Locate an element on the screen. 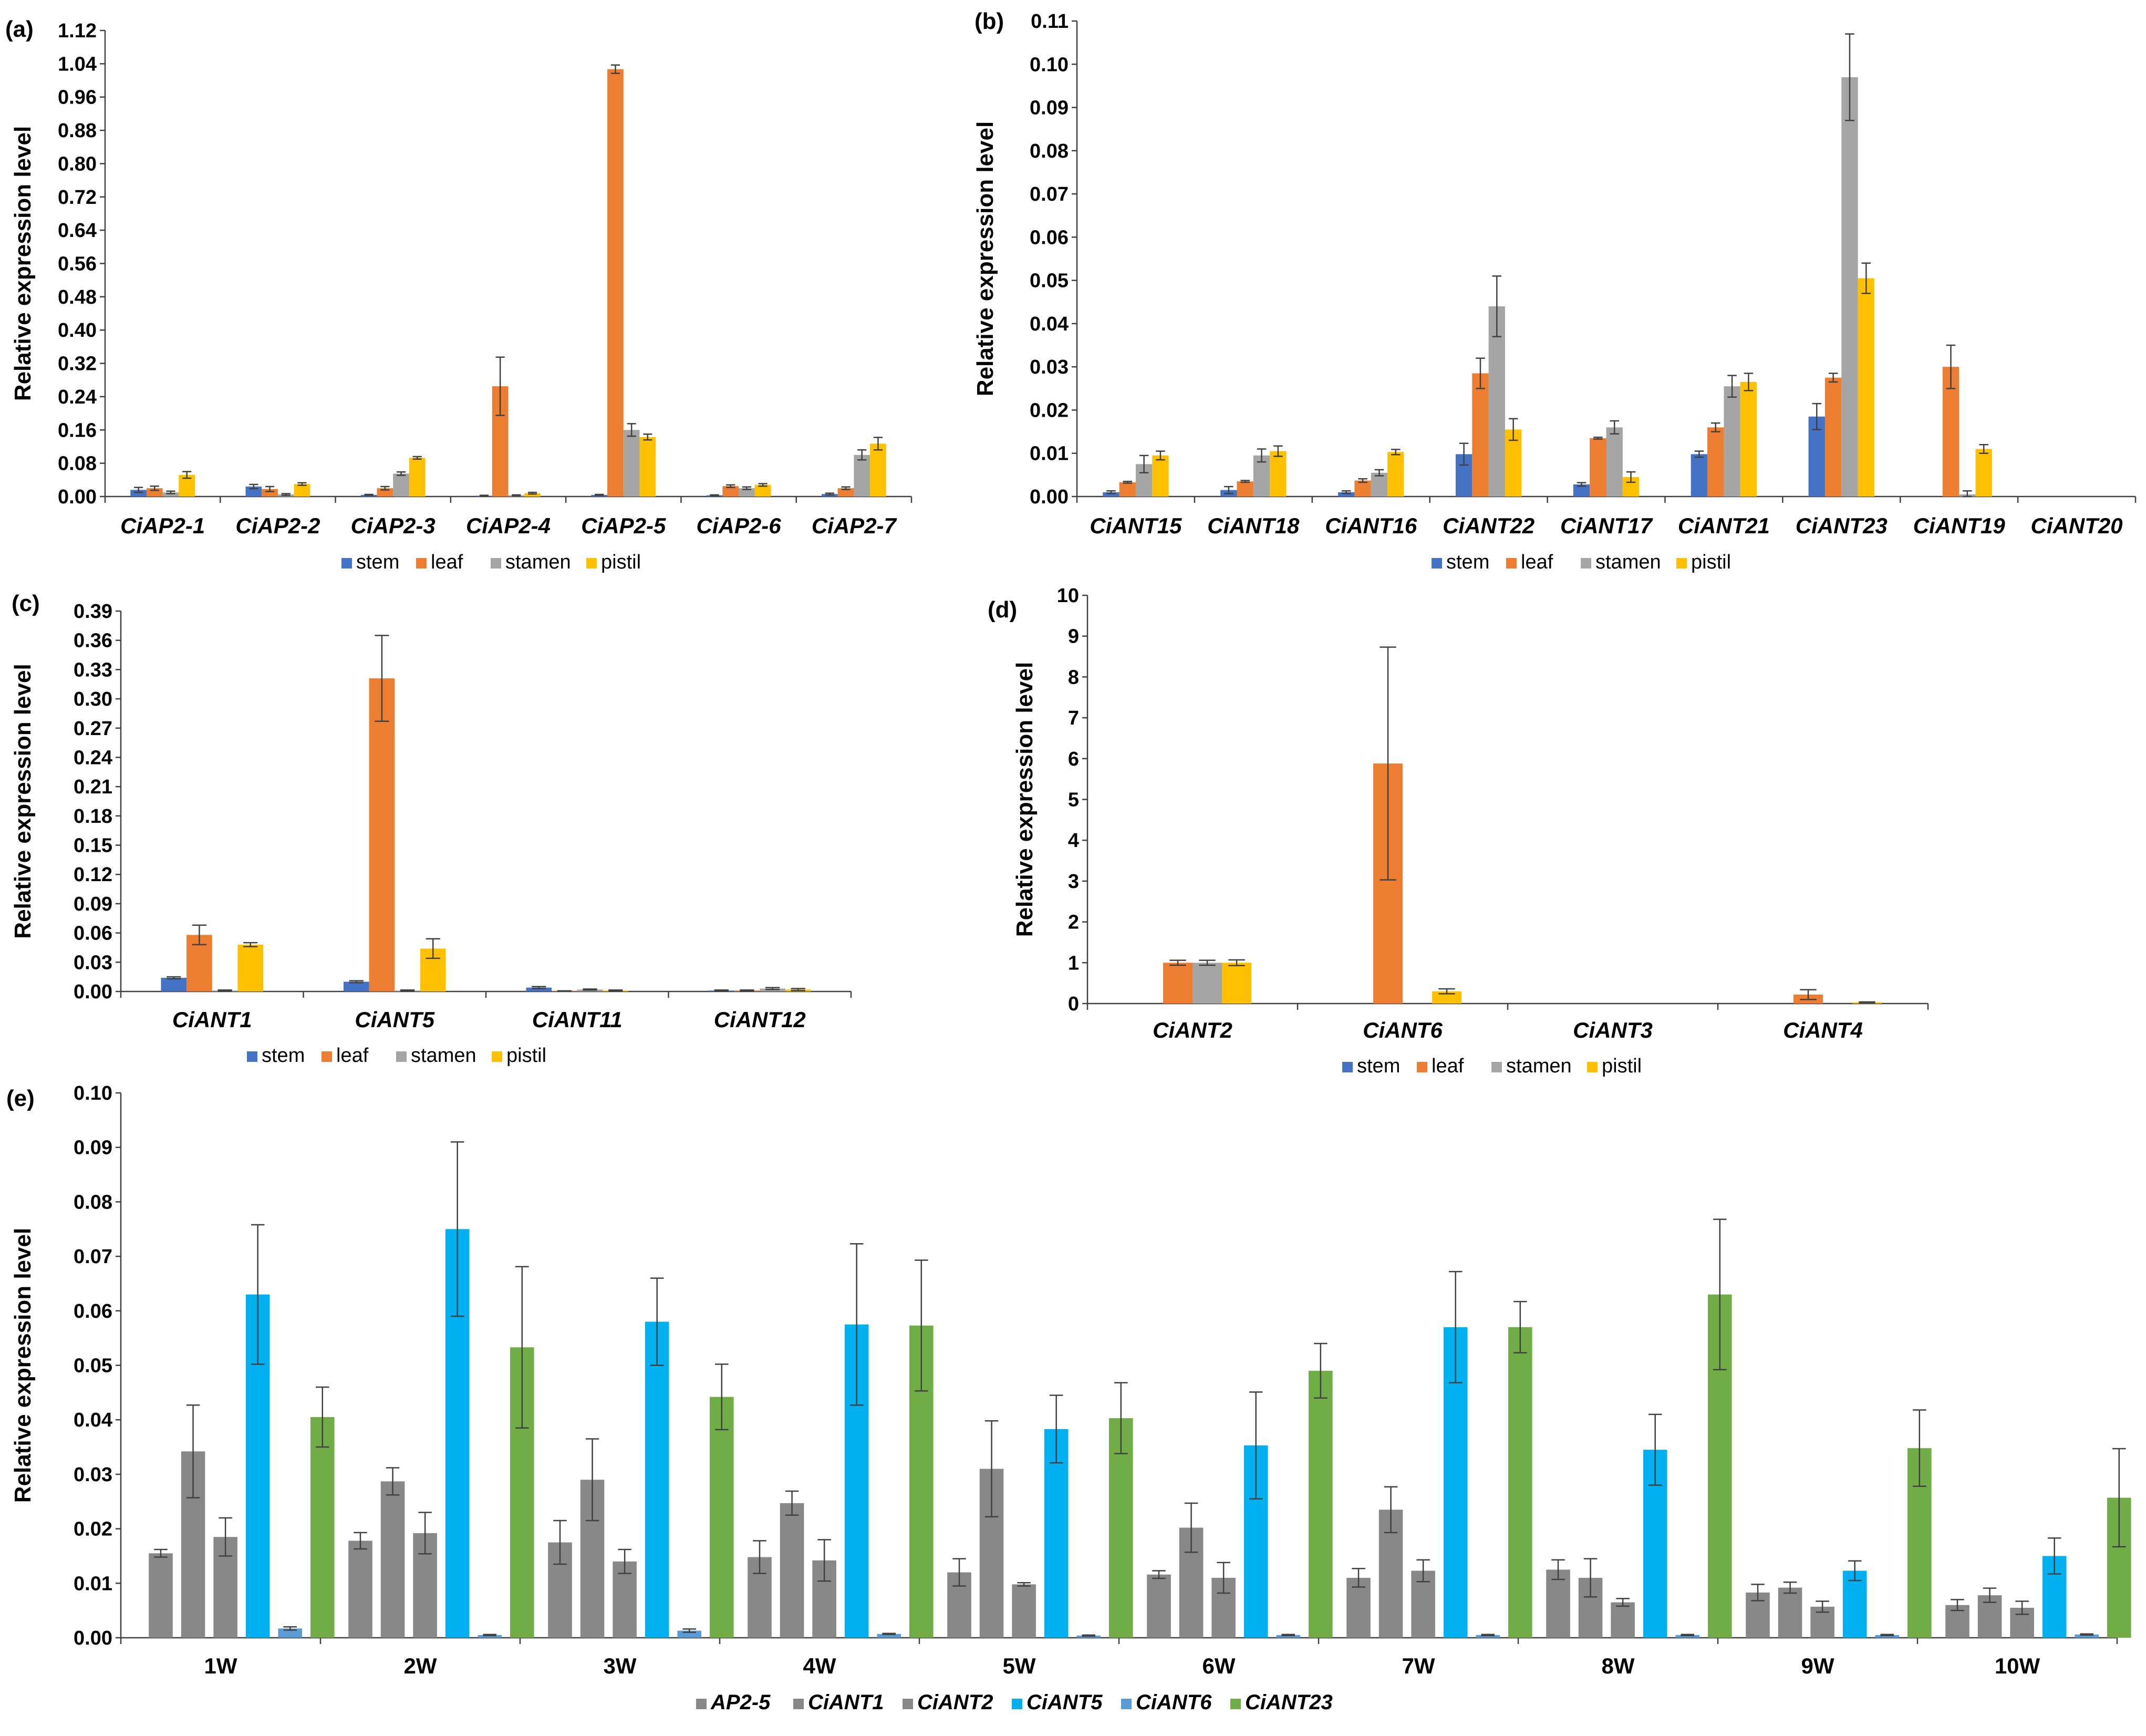 The height and width of the screenshot is (1736, 2146). bar-ciant6-6w is located at coordinates (1288, 1637).